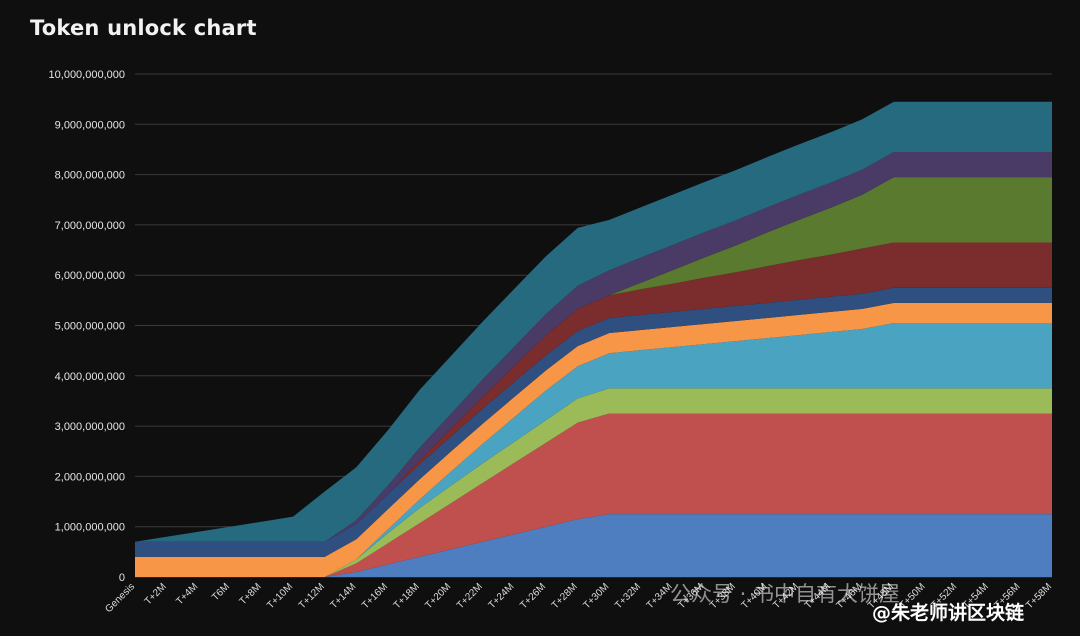  I want to click on x-tick-label-13: T+26M, so click(533, 596).